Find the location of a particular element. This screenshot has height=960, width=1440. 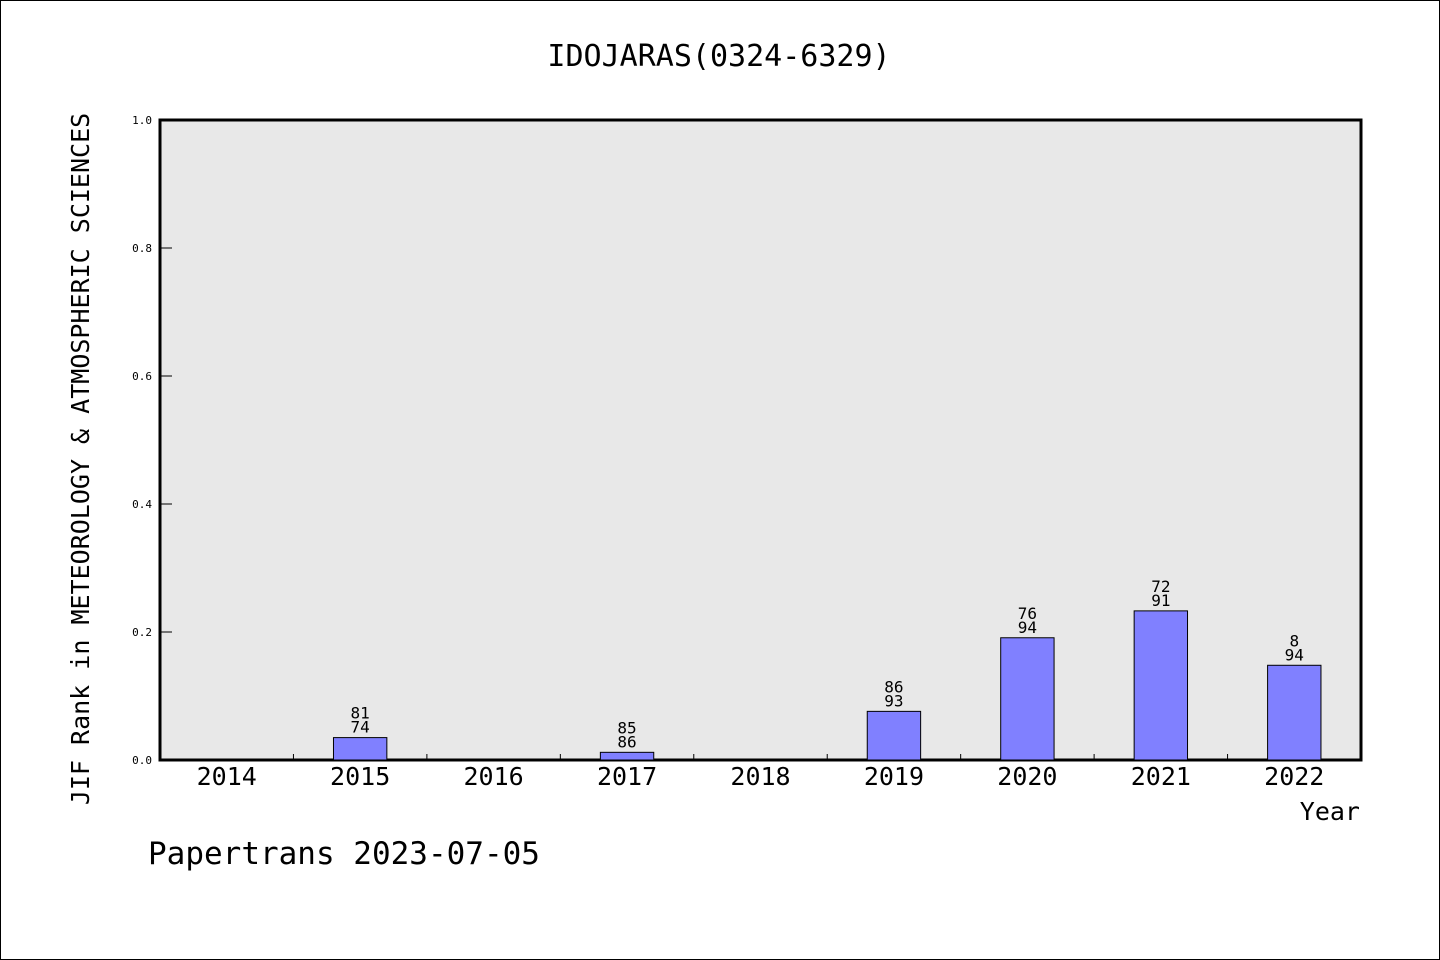

x-tick-label: 2017 is located at coordinates (627, 776).